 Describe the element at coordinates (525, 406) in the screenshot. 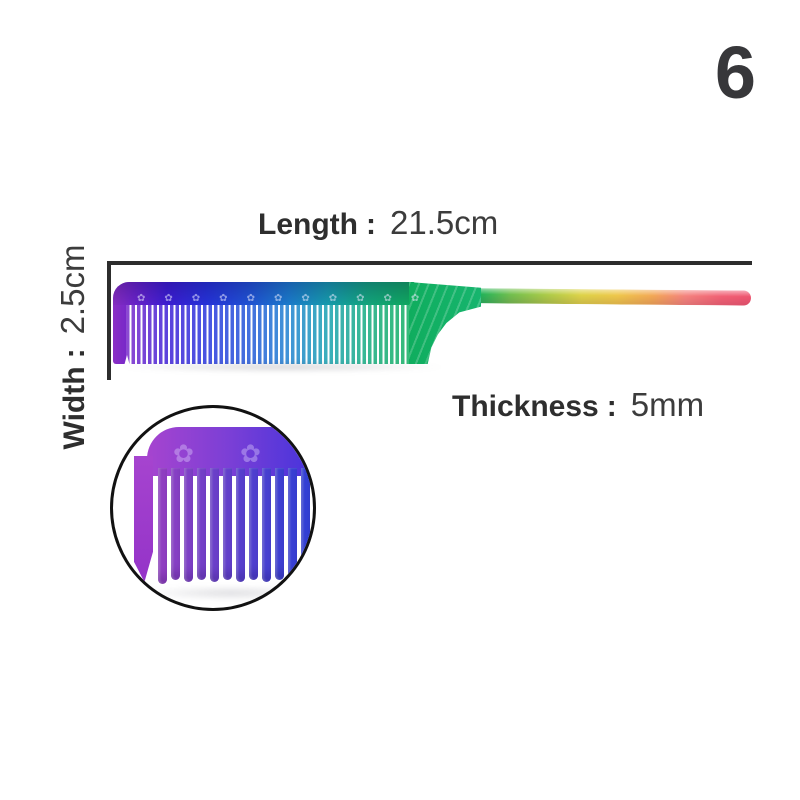

I see `thickness-label: Thickness` at that location.